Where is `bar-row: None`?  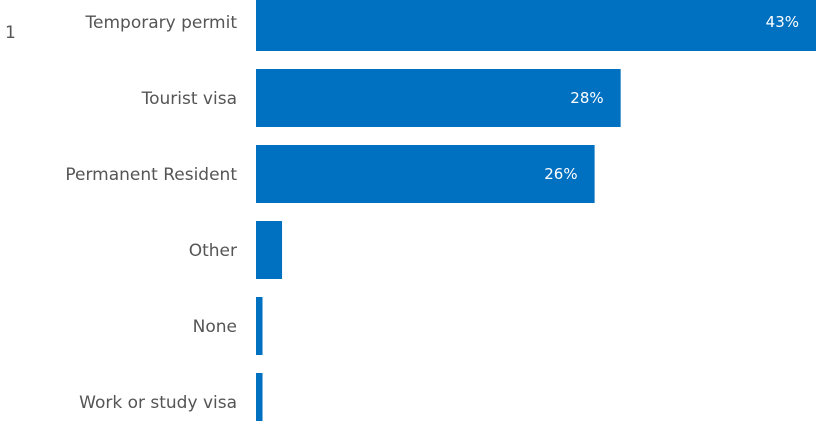
bar-row: None is located at coordinates (228, 326).